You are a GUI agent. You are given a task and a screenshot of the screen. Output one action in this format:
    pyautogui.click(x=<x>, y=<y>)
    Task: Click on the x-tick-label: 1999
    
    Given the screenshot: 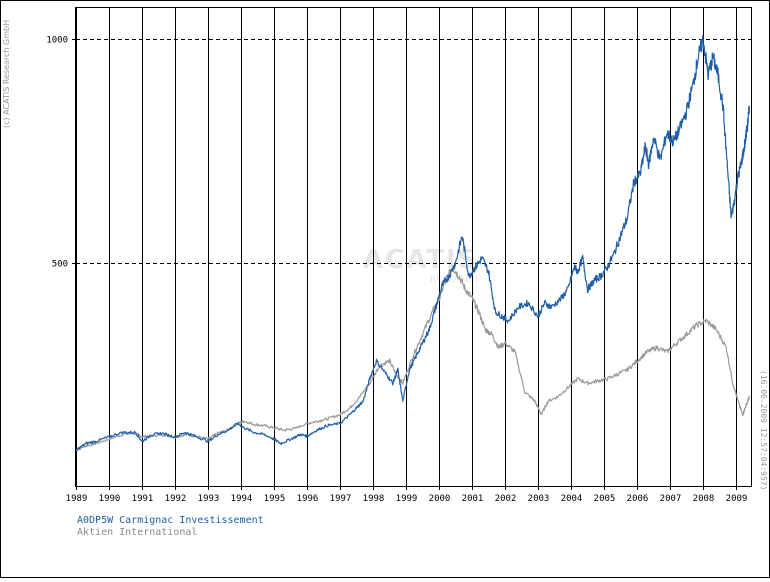 What is the action you would take?
    pyautogui.click(x=407, y=499)
    